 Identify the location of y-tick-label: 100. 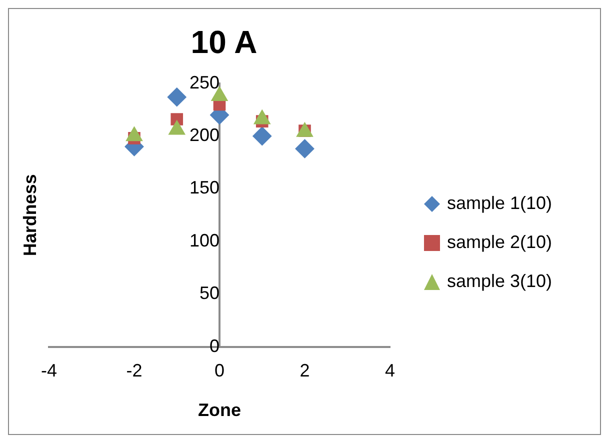
(204, 240).